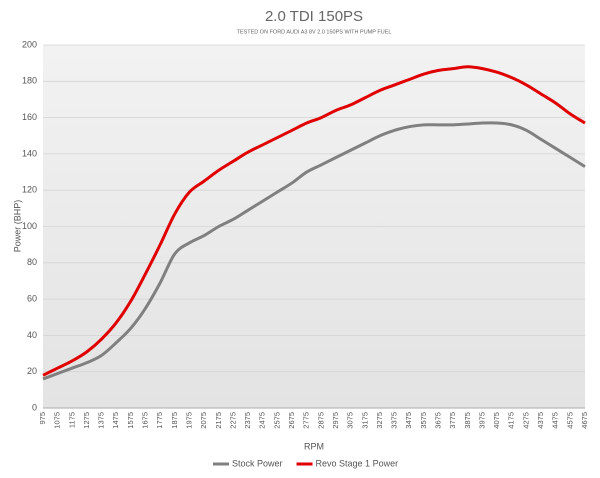 This screenshot has height=478, width=600. What do you see at coordinates (408, 420) in the screenshot?
I see `x-tick-label: 3475` at bounding box center [408, 420].